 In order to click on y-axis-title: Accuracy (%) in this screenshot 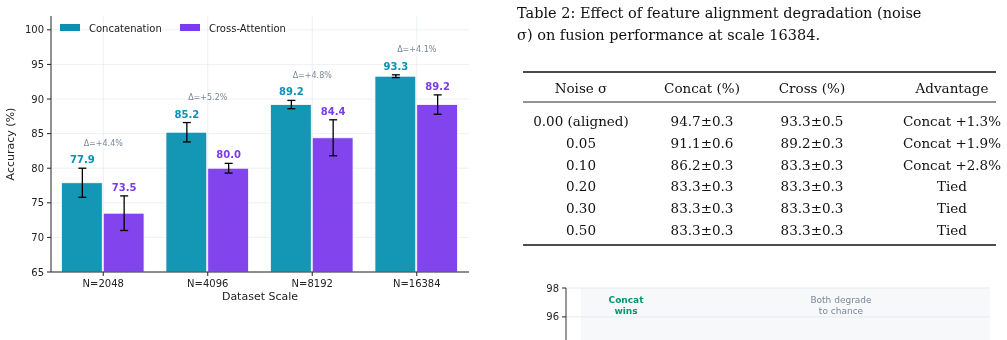, I will do `click(10, 144)`.